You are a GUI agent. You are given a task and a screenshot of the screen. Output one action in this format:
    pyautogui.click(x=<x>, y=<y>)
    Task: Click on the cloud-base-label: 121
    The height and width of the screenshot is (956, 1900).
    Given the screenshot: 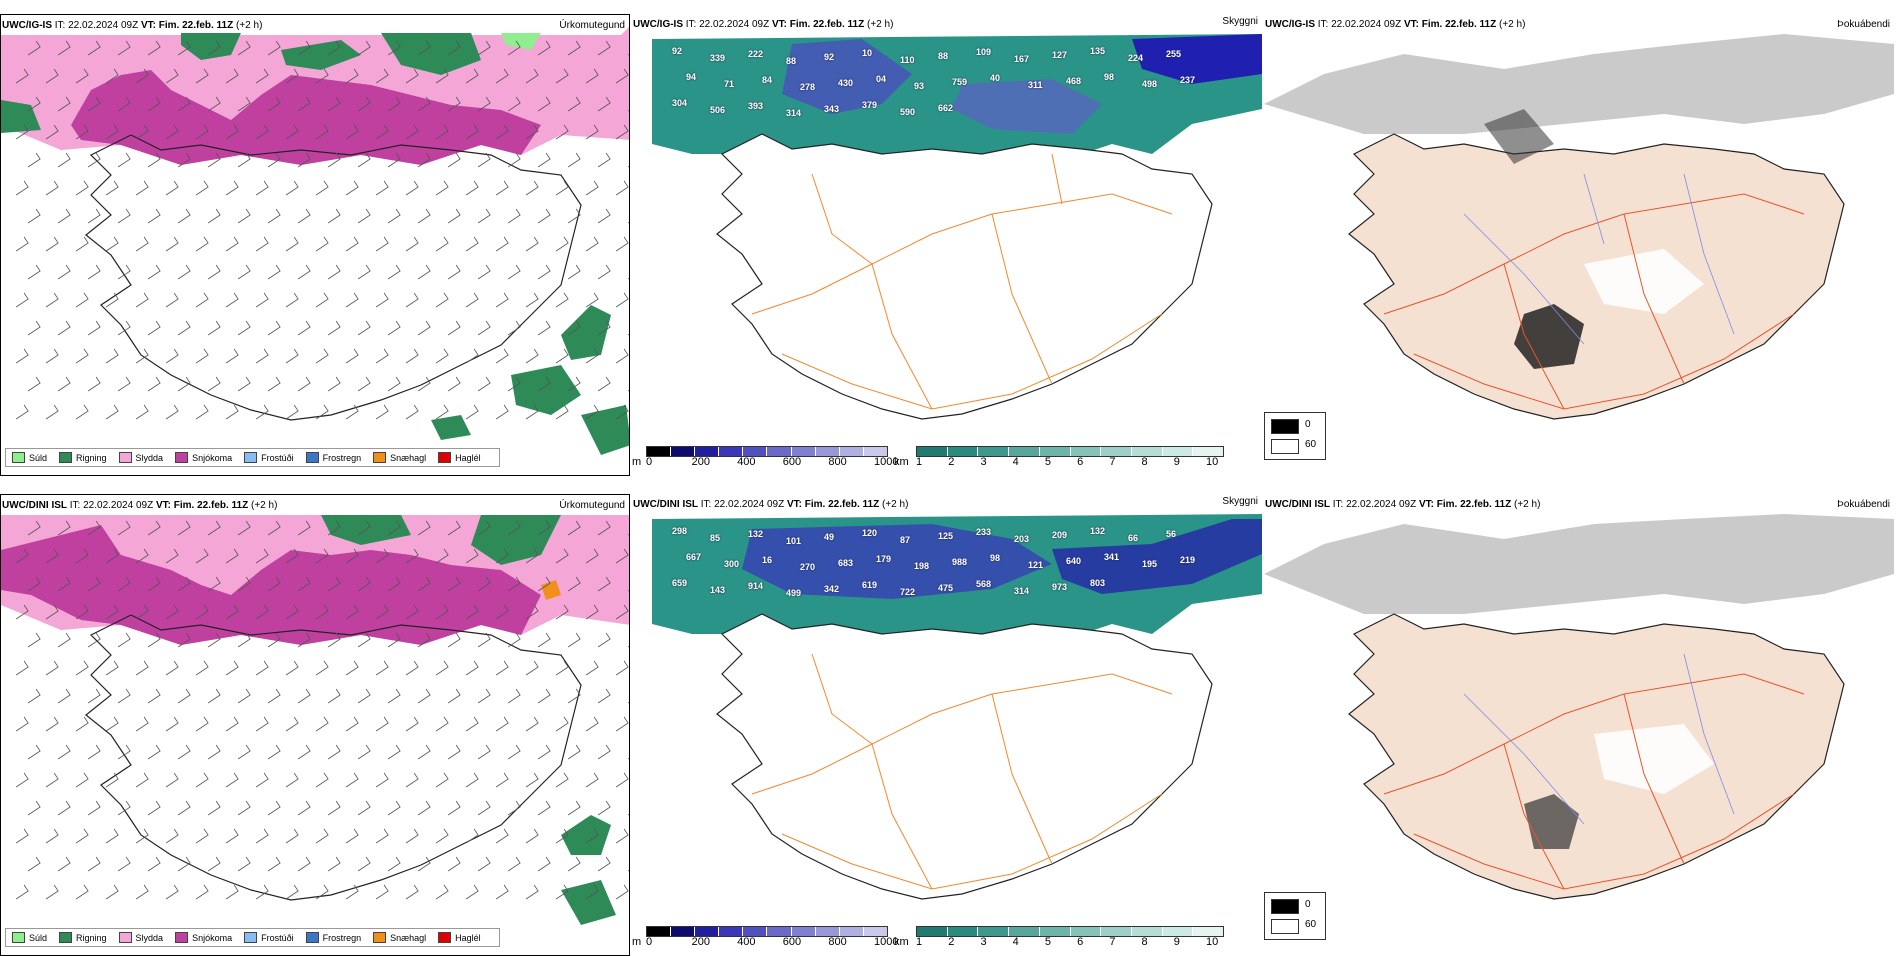 What is the action you would take?
    pyautogui.click(x=1036, y=565)
    